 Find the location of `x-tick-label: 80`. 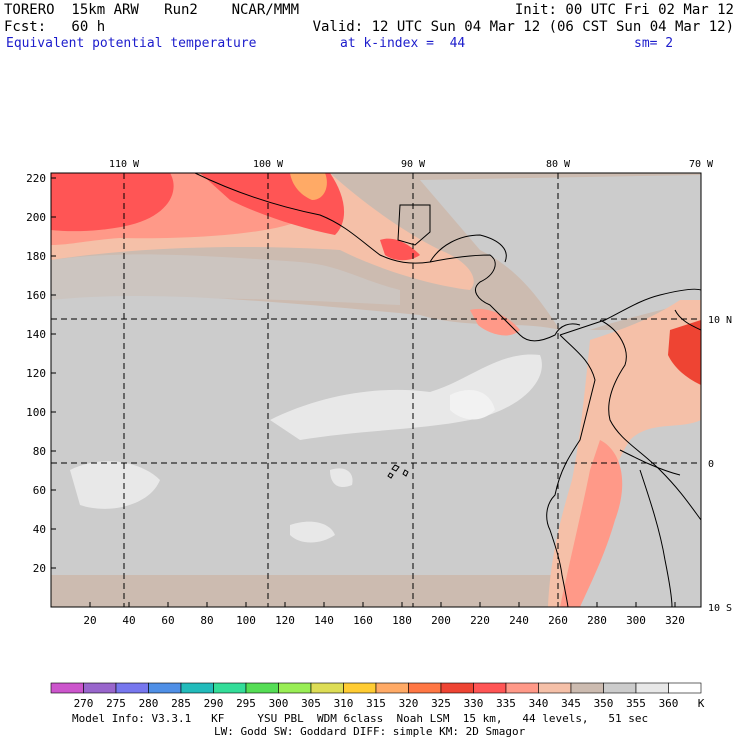

x-tick-label: 80 is located at coordinates (206, 620).